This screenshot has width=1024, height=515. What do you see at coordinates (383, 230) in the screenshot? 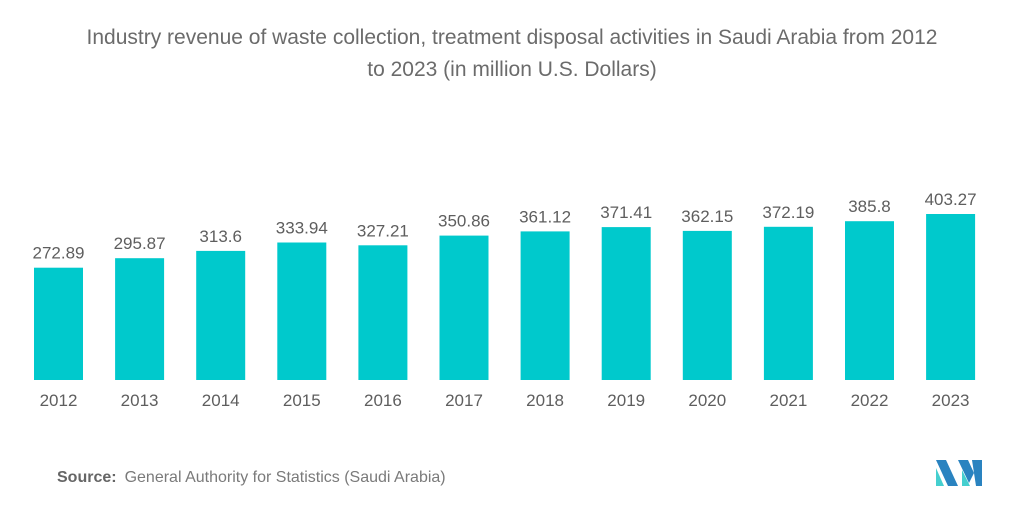
I see `data-label-2016: 327.21` at bounding box center [383, 230].